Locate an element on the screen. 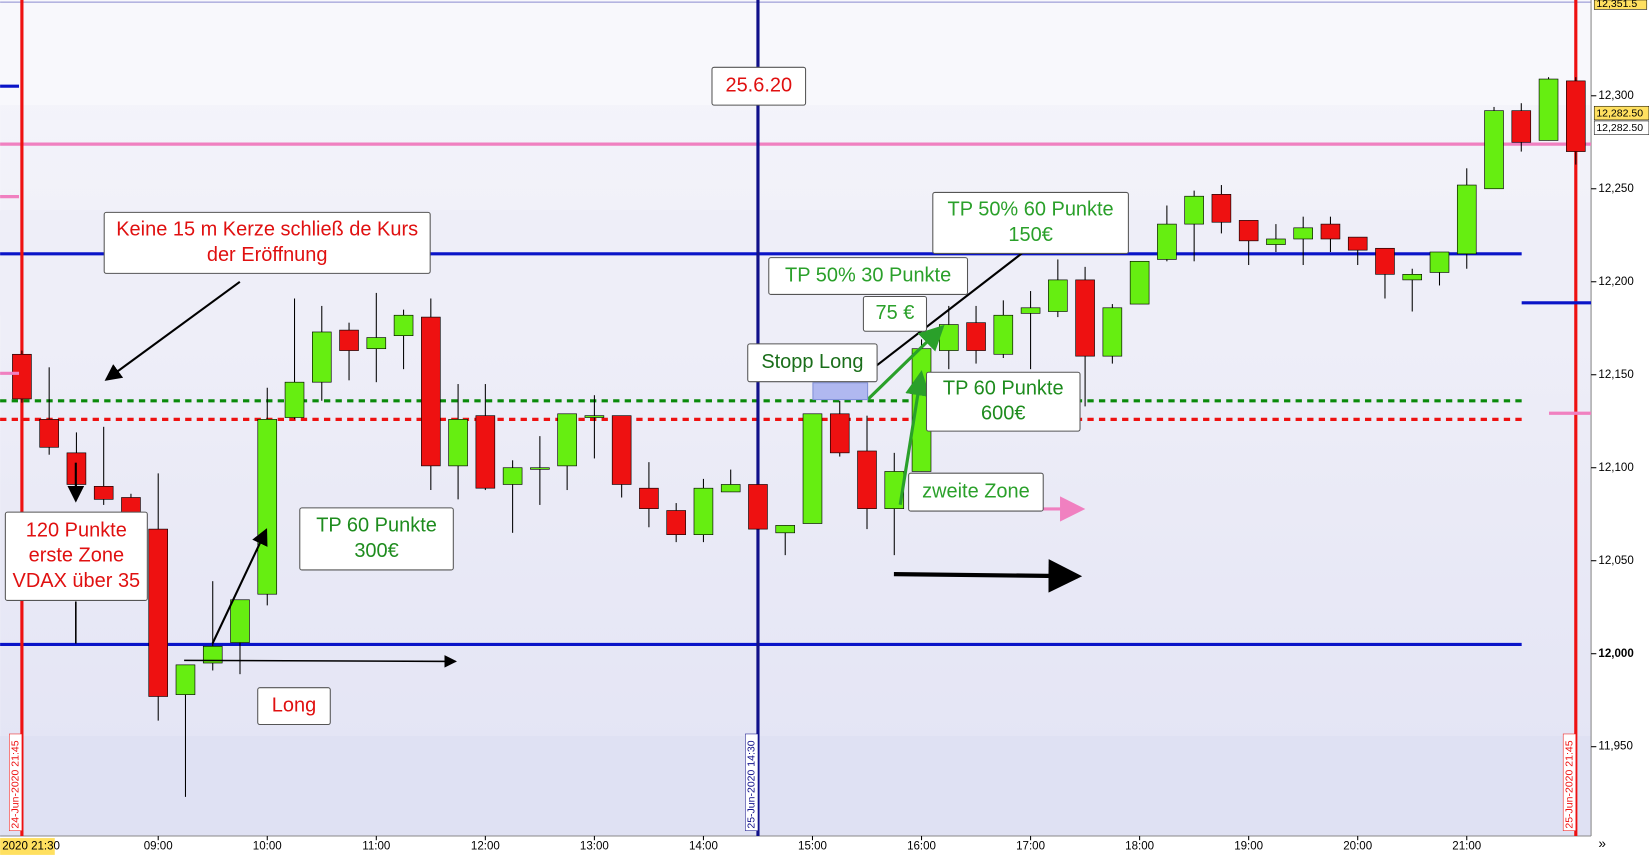  top-price-label: 12,351.5 is located at coordinates (1616, 5).